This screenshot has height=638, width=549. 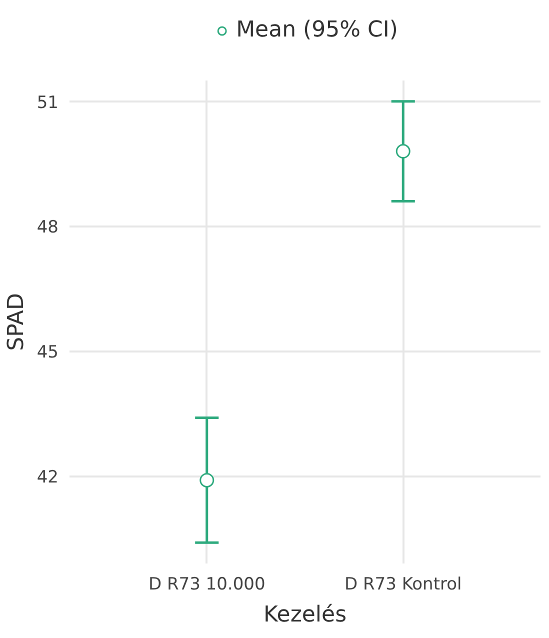 I want to click on y-tick-label: 51, so click(x=47, y=102).